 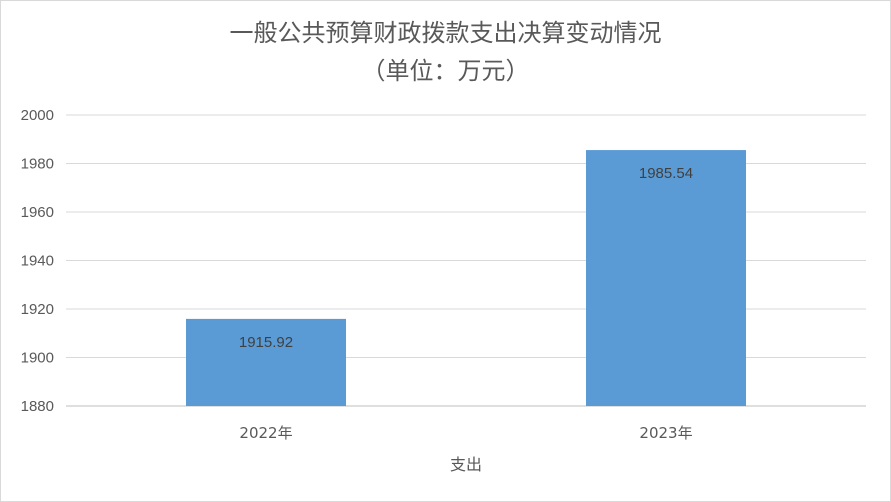 I want to click on chart-title: 一般公共预算财政拨款支出决算变动情况, so click(x=445, y=33).